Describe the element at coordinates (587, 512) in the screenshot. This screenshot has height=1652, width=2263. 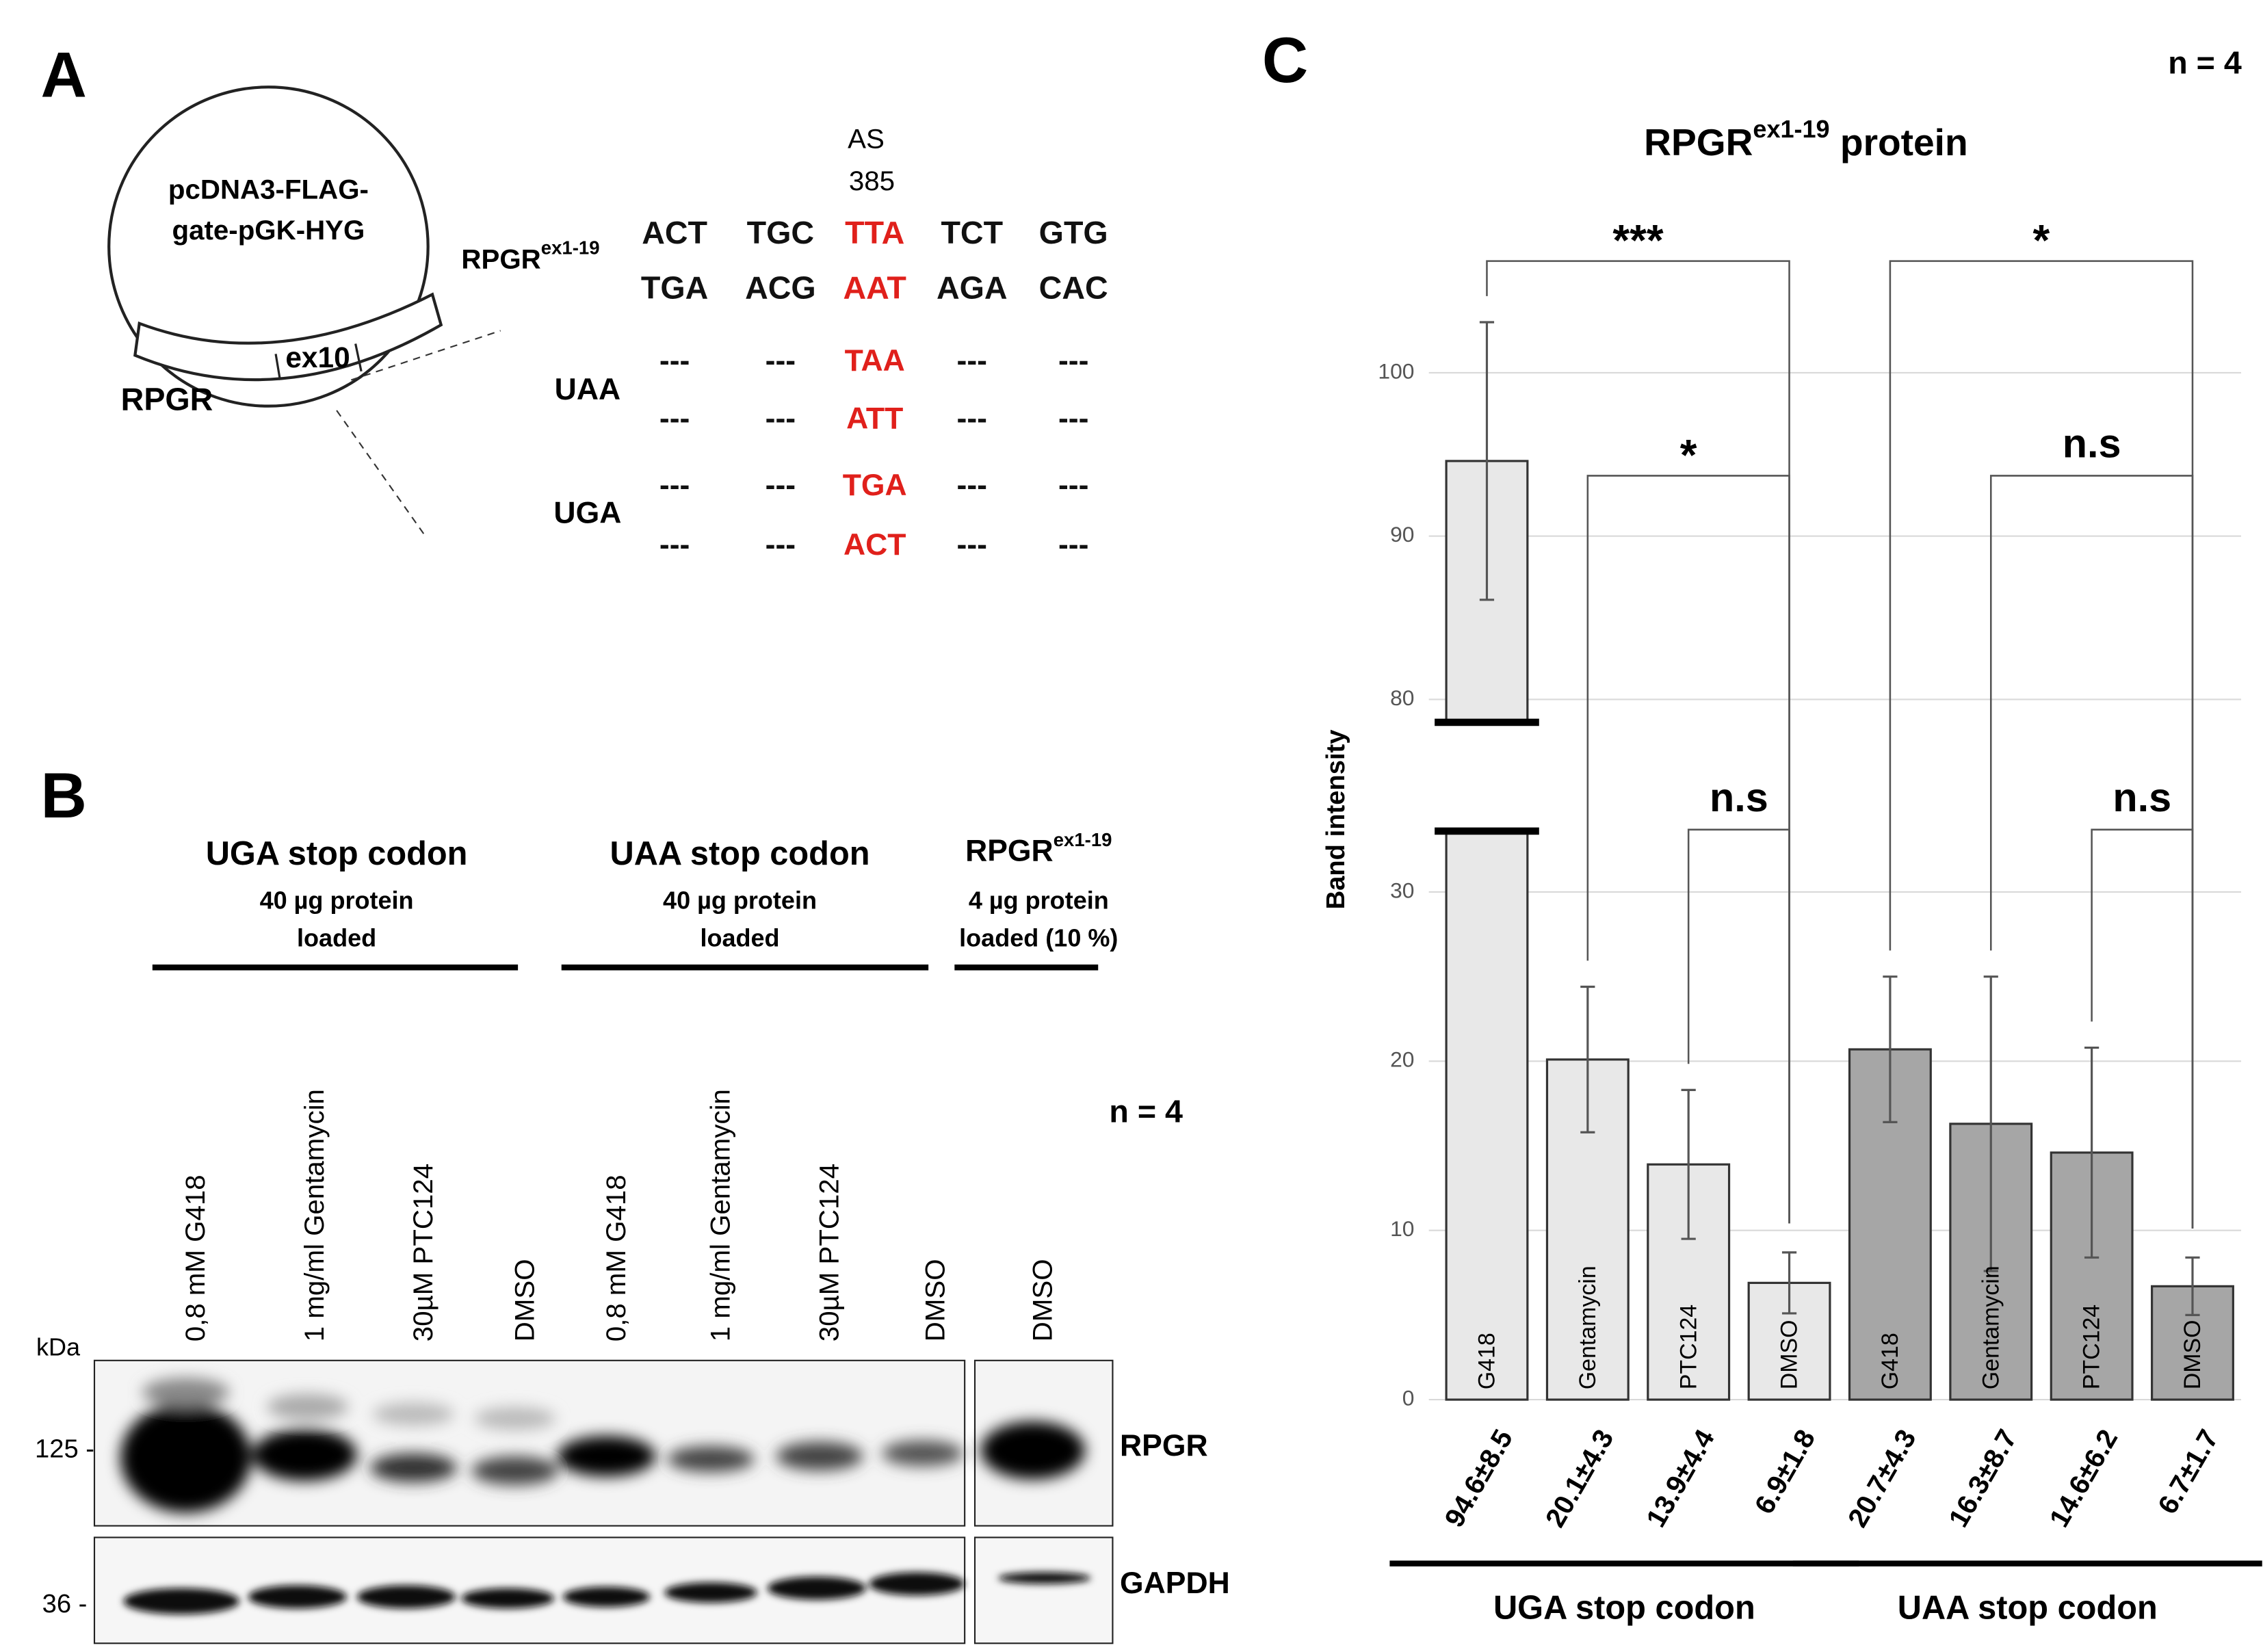
I see `mutant-label: UGA` at that location.